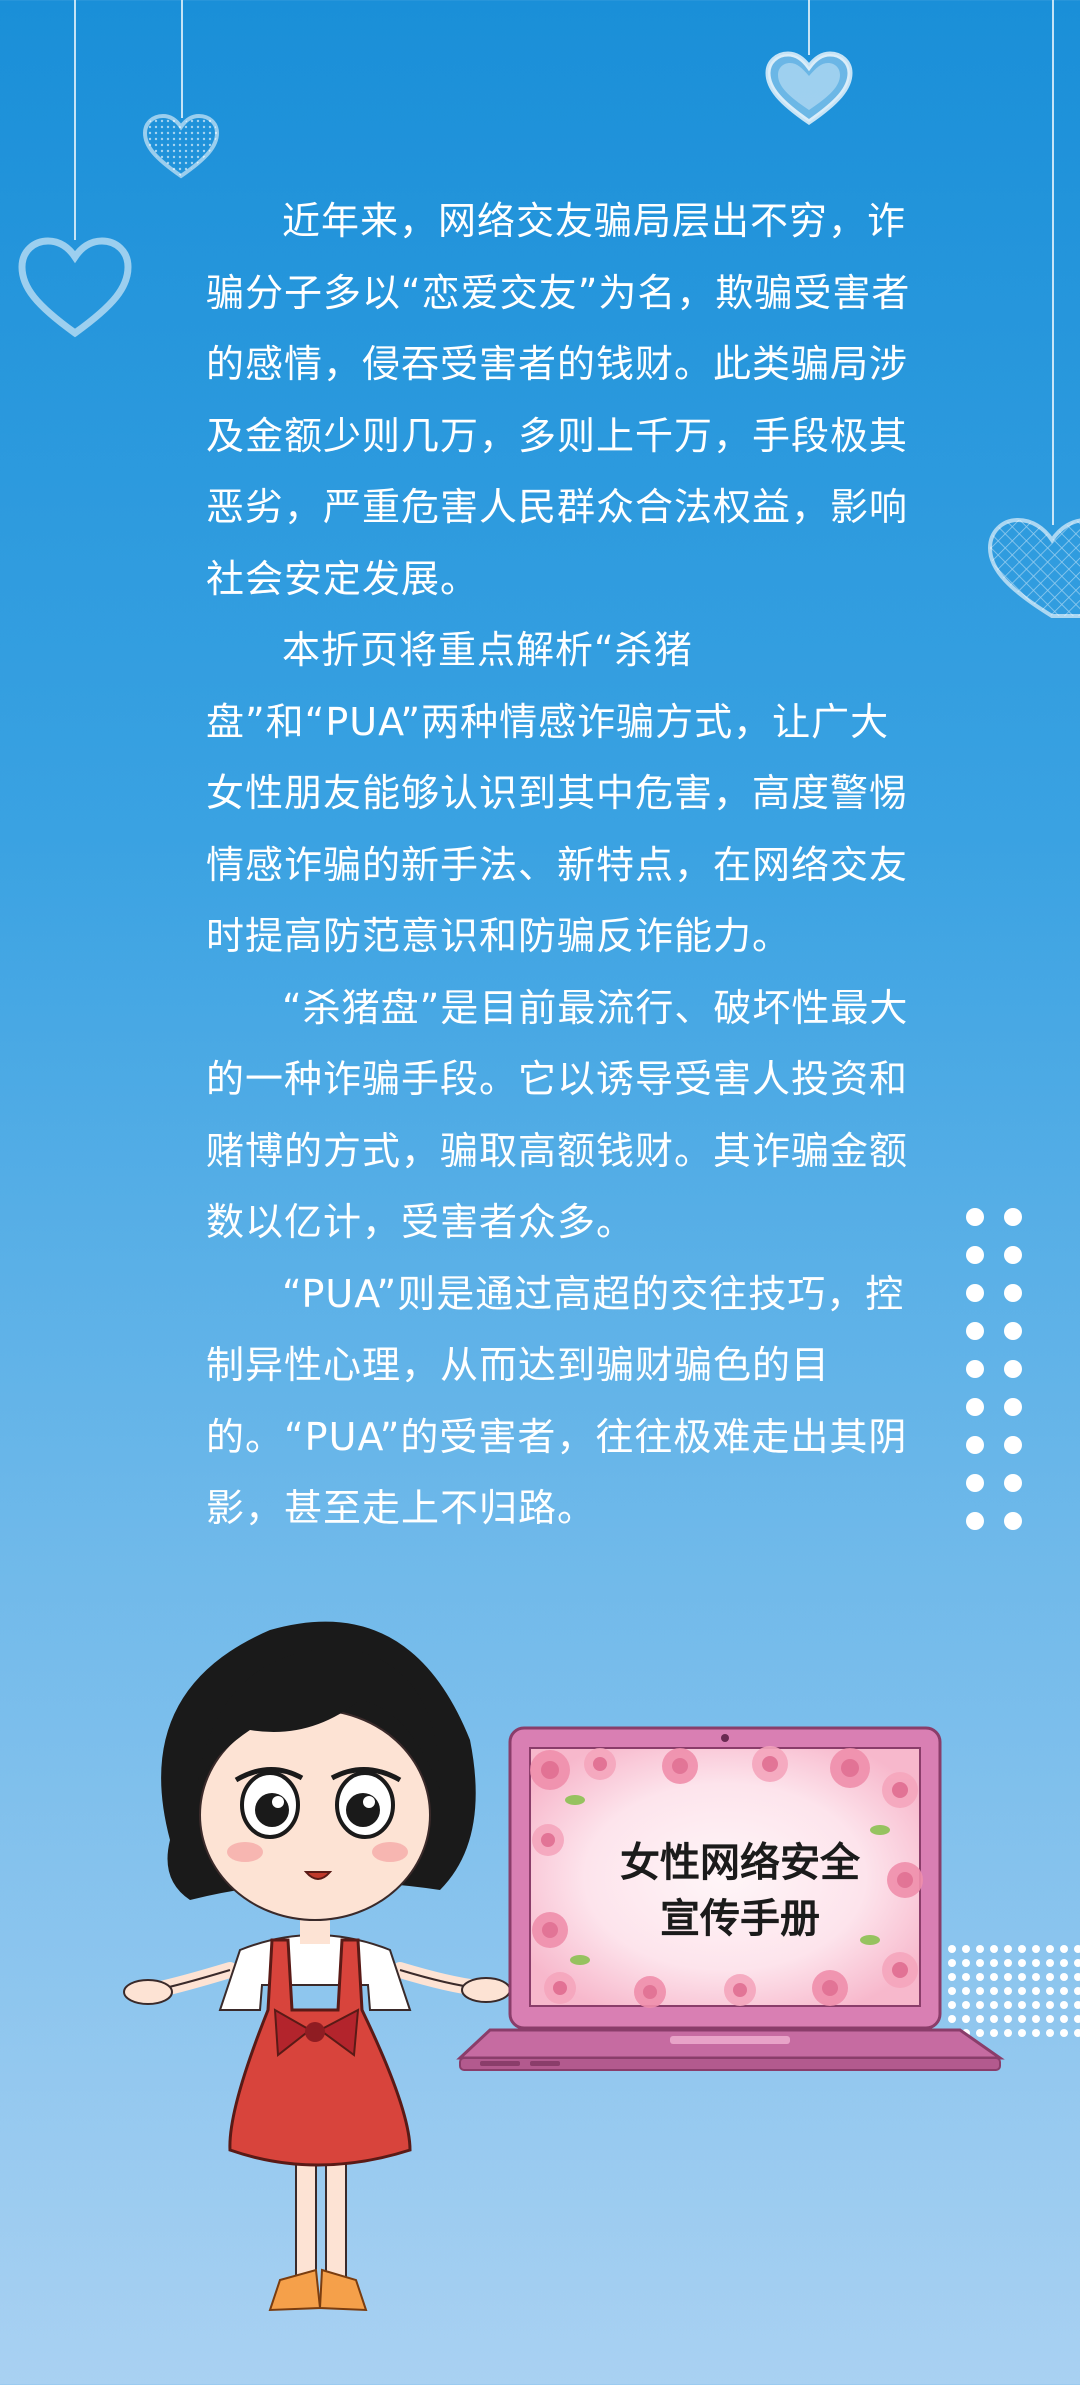 This screenshot has width=1080, height=2385. What do you see at coordinates (740, 1863) in the screenshot?
I see `laptop-title-line1: 女性网络安全` at bounding box center [740, 1863].